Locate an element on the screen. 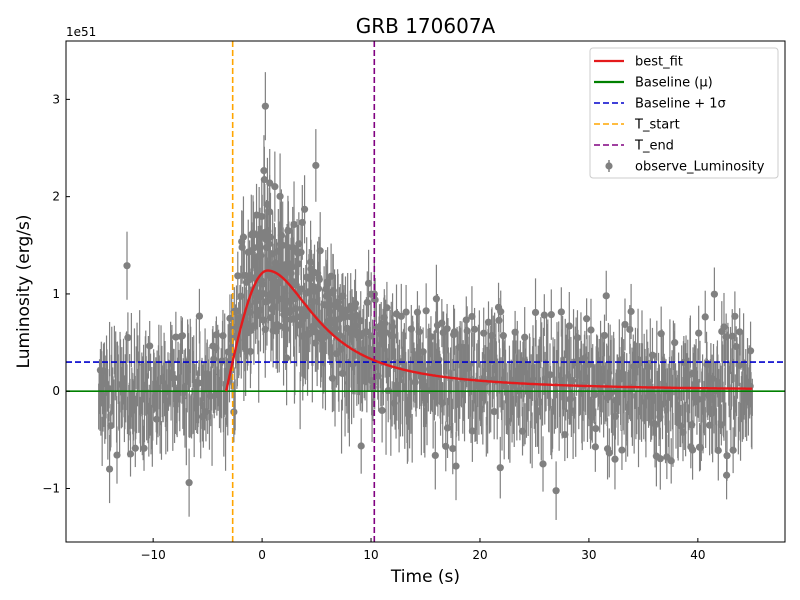 This screenshot has width=800, height=600. x-tick-label: 30 is located at coordinates (588, 555).